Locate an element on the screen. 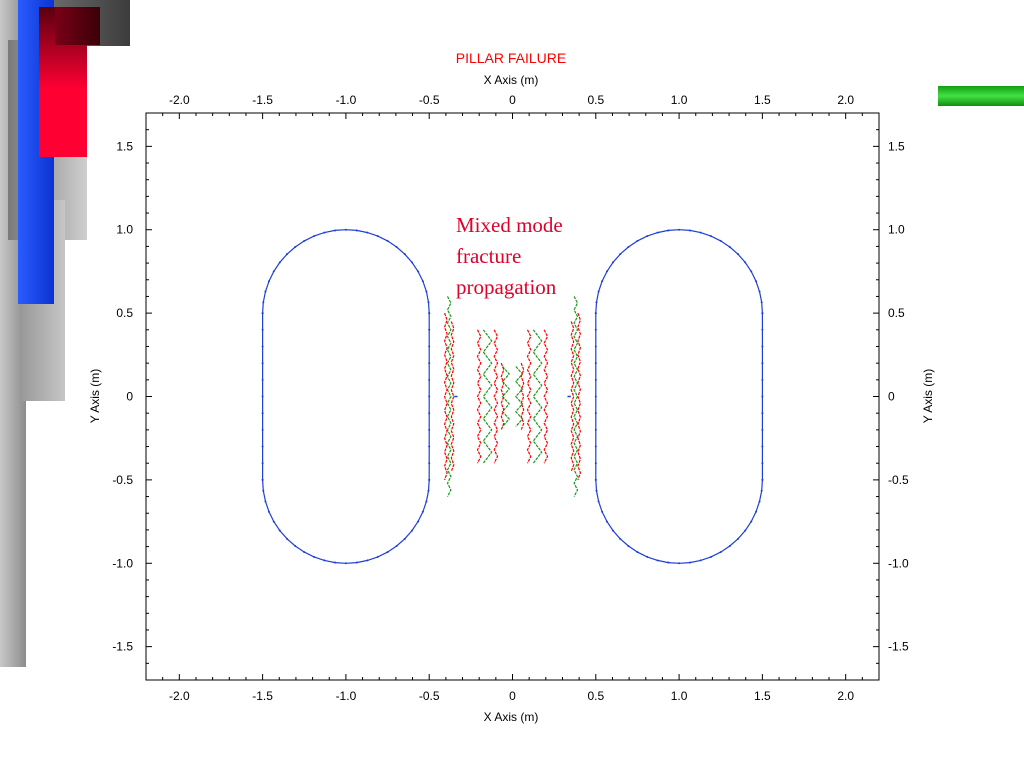 The height and width of the screenshot is (768, 1024). x-tick-label-top: 2.0 is located at coordinates (845, 100).